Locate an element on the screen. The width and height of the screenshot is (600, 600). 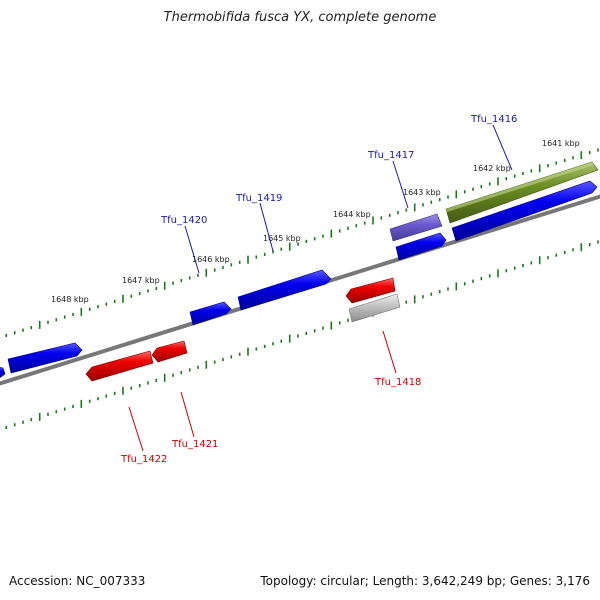
cds-left-edge is located at coordinates (45, 358).